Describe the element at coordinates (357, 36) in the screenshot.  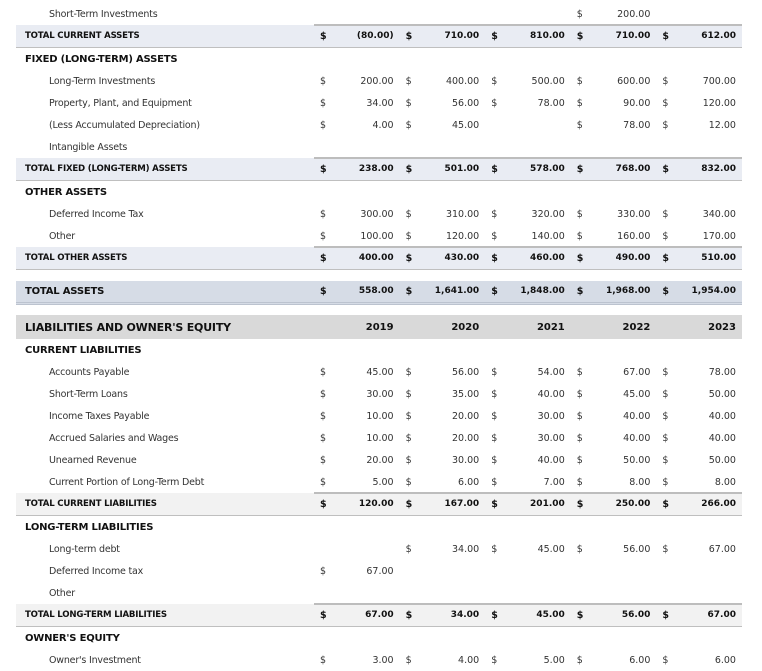
I see `cell-2019: $ (80.00)` at that location.